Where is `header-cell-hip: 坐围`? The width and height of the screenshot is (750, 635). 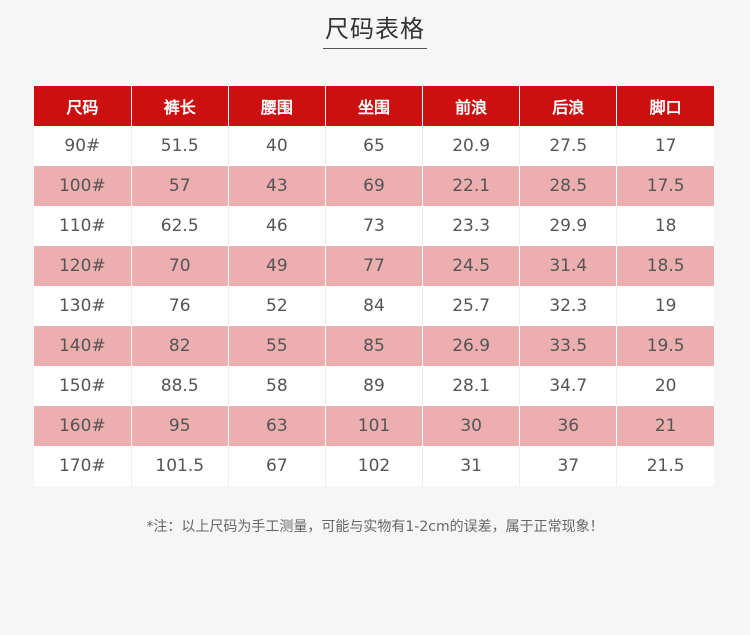
header-cell-hip: 坐围 is located at coordinates (373, 106).